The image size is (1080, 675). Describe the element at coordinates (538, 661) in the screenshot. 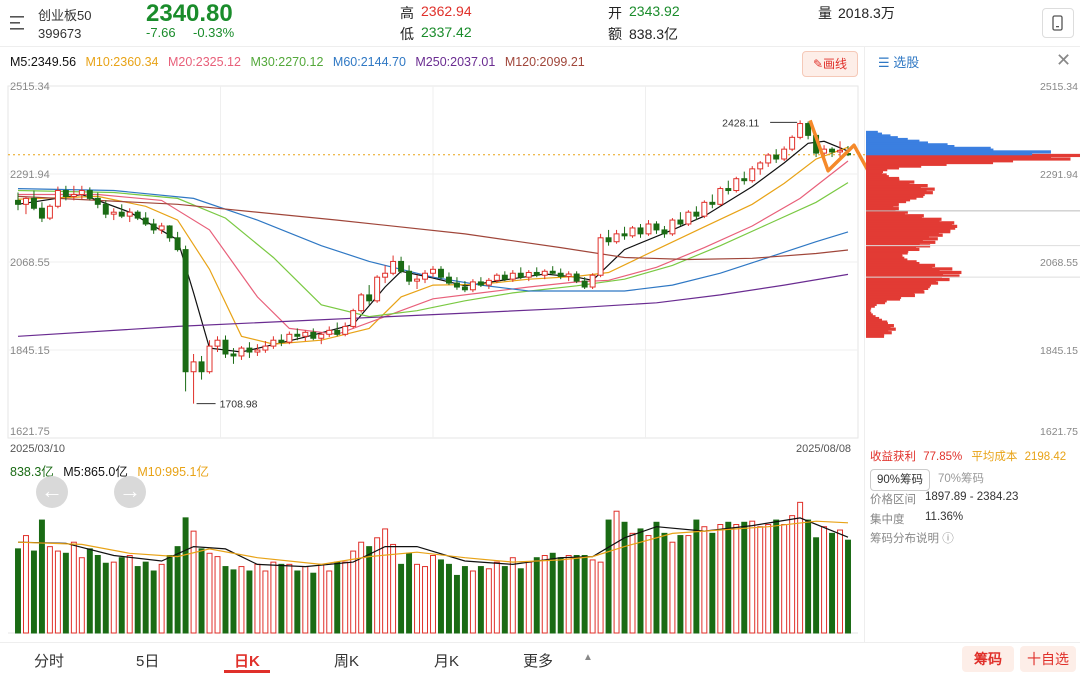

I see `tab-more: 更多` at that location.